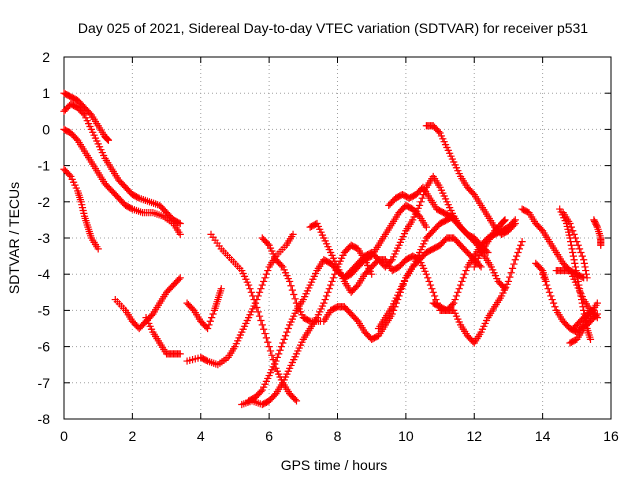 Image resolution: width=640 pixels, height=480 pixels. What do you see at coordinates (44, 347) in the screenshot?
I see `y-tick-label: -6` at bounding box center [44, 347].